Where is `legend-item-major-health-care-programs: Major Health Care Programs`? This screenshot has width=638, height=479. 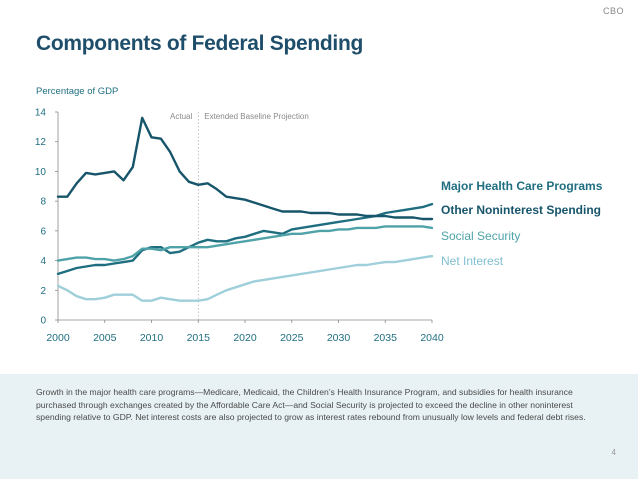 legend-item-major-health-care-programs: Major Health Care Programs is located at coordinates (522, 186).